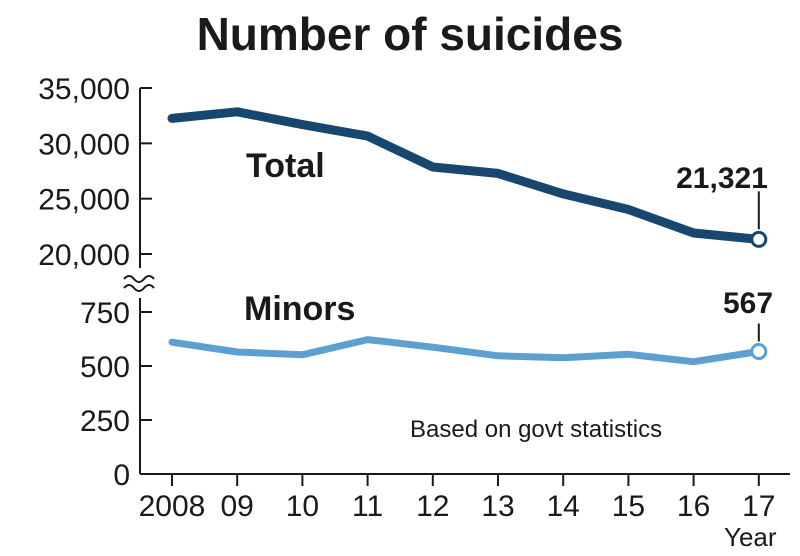 The width and height of the screenshot is (800, 556). I want to click on y-tick-label: 20,000, so click(84, 255).